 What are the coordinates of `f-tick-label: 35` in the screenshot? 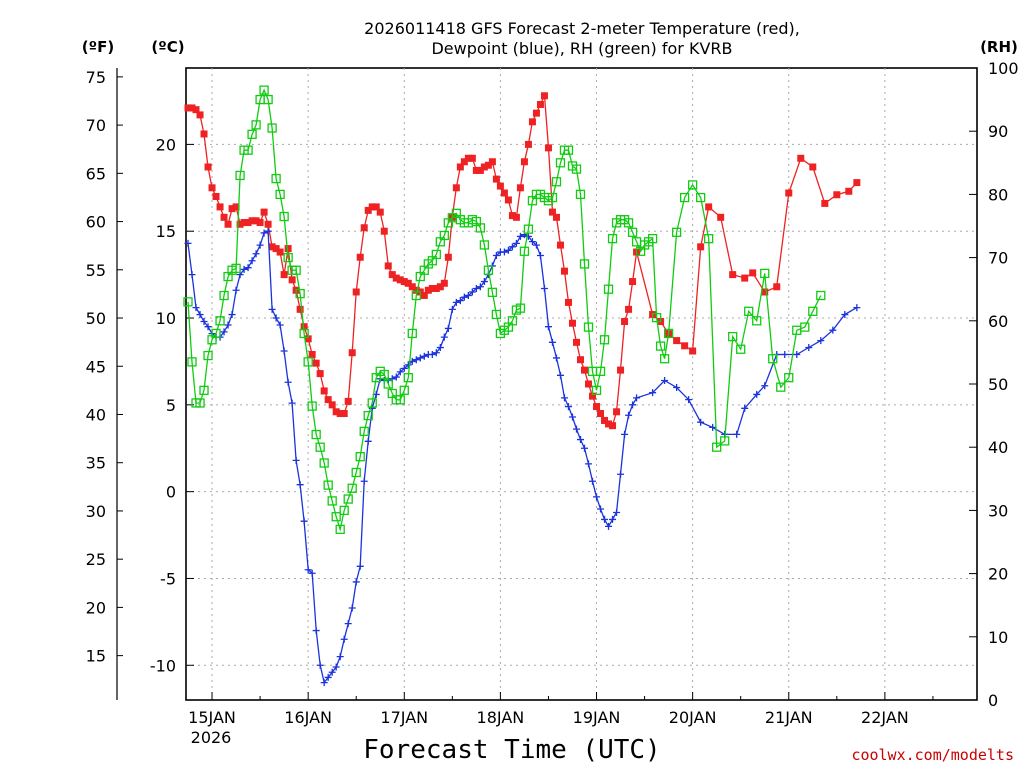 It's located at (96, 463).